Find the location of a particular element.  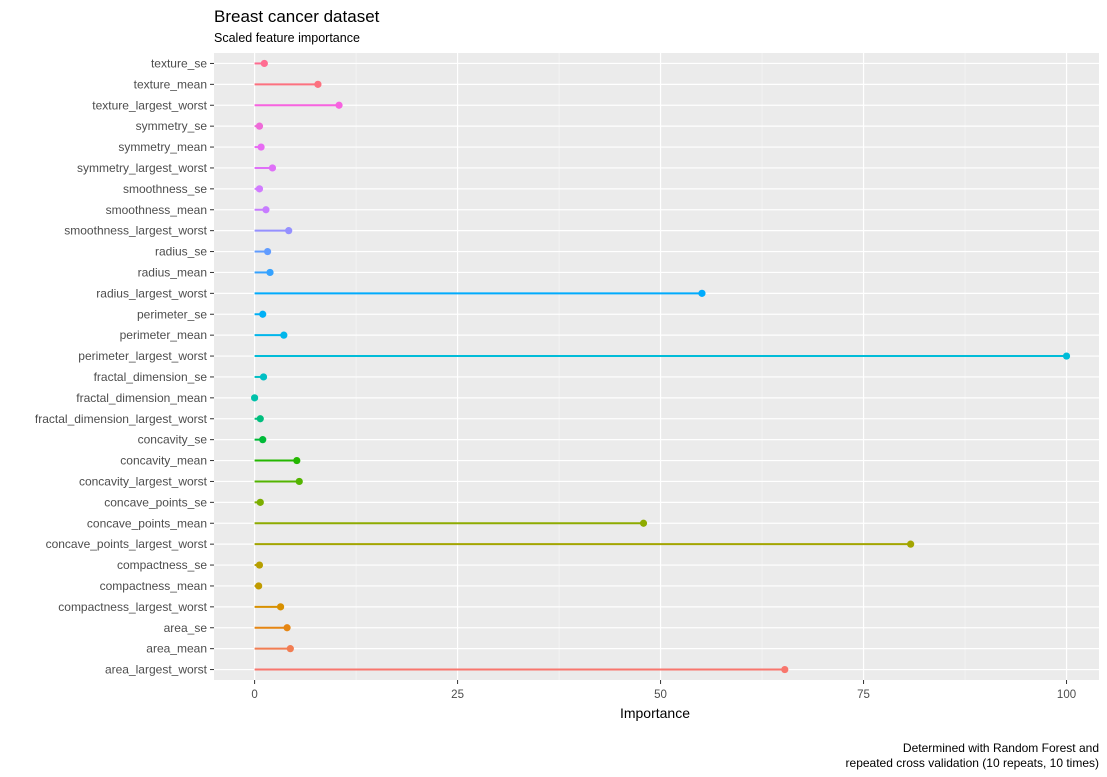

y-tick-label: symmetry_se is located at coordinates (172, 126).